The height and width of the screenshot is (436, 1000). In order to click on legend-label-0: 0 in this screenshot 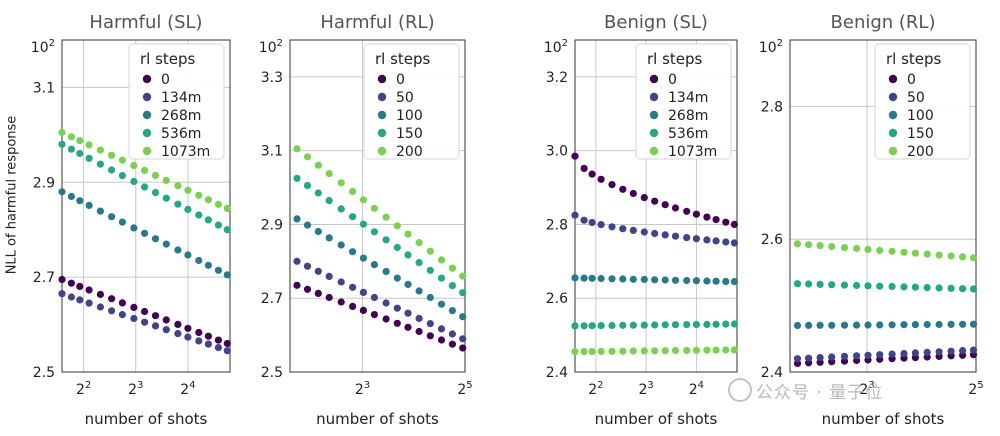, I will do `click(672, 80)`.